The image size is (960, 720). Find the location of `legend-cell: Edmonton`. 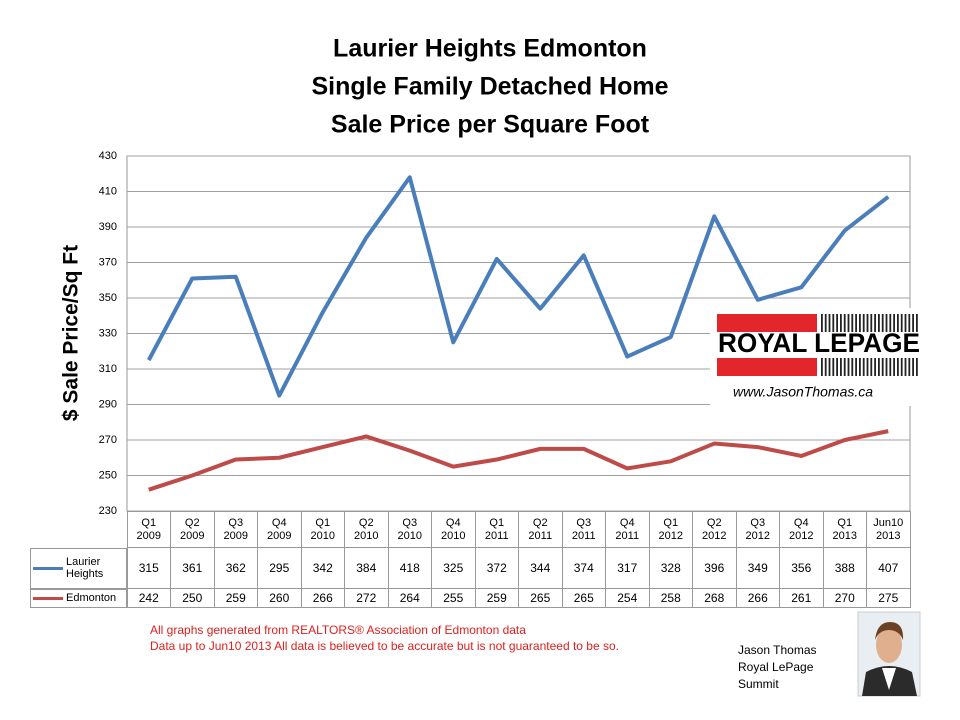

legend-cell: Edmonton is located at coordinates (78, 598).